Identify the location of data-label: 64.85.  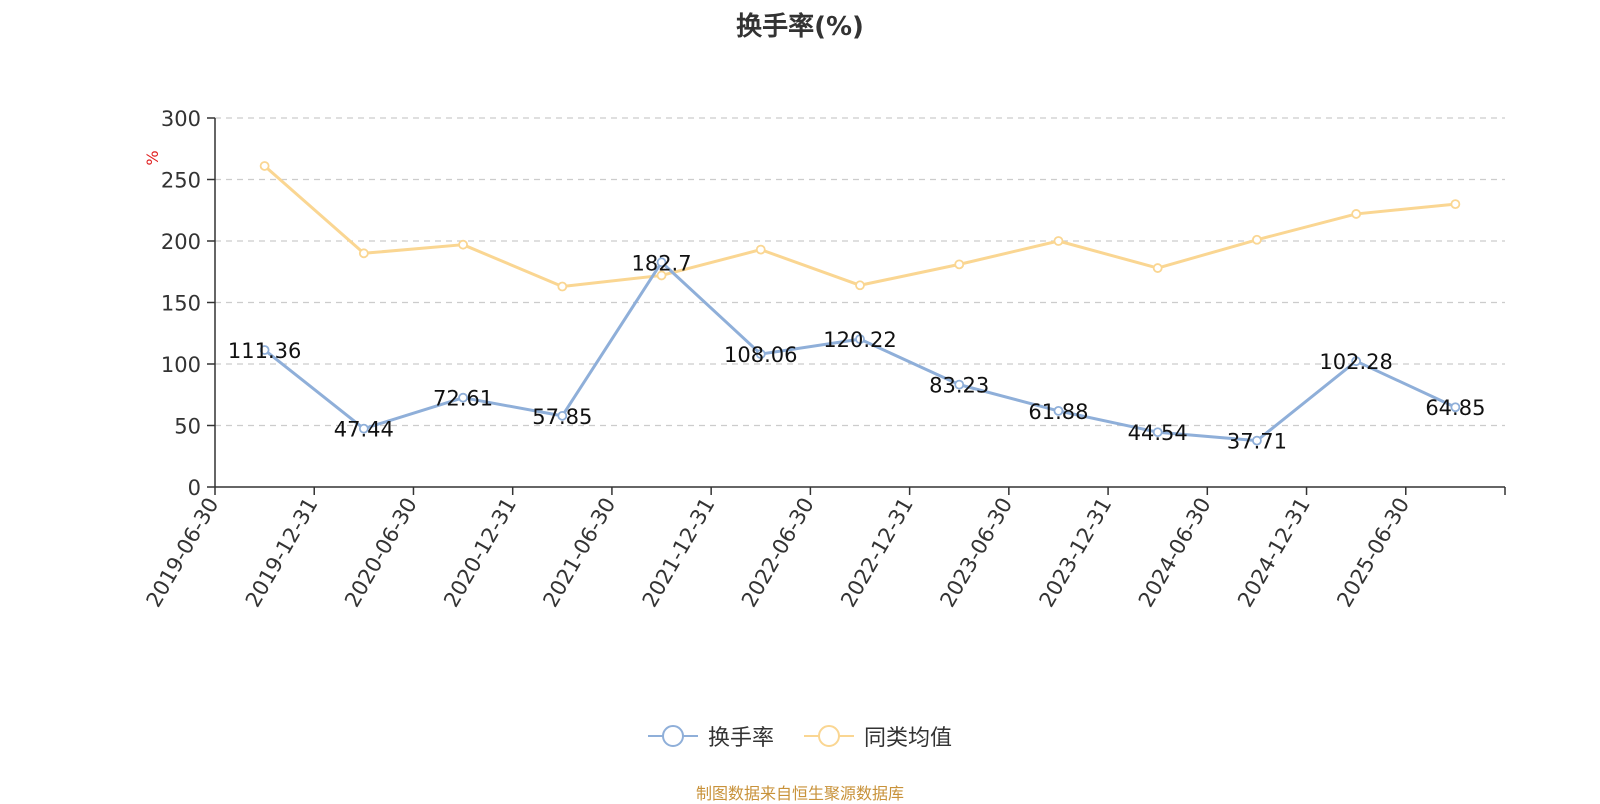
(1455, 408).